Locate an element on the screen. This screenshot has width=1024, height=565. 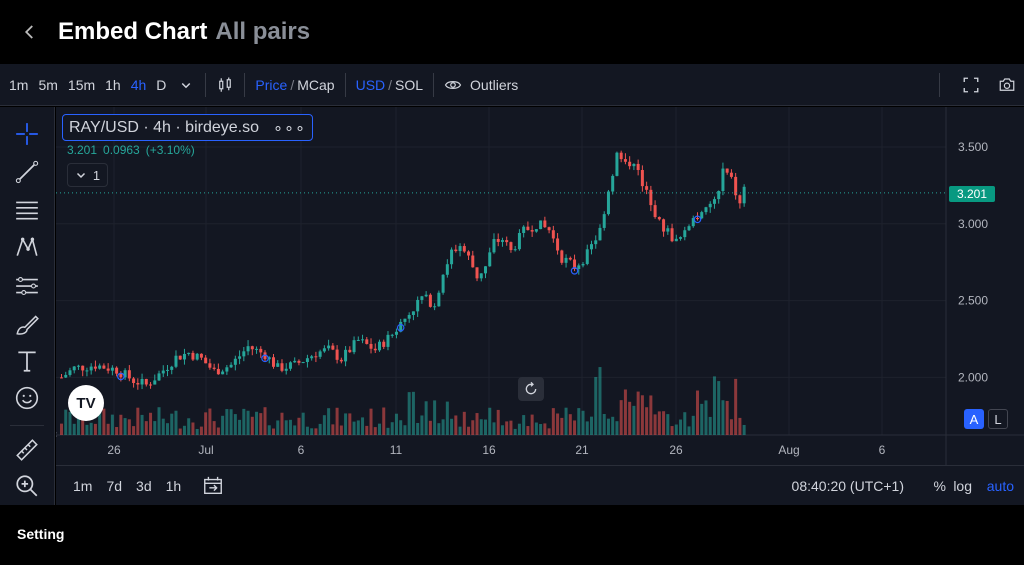
symbol-legend: RAY/USD · 4h · birdeye.so ∘∘∘ is located at coordinates (188, 127).